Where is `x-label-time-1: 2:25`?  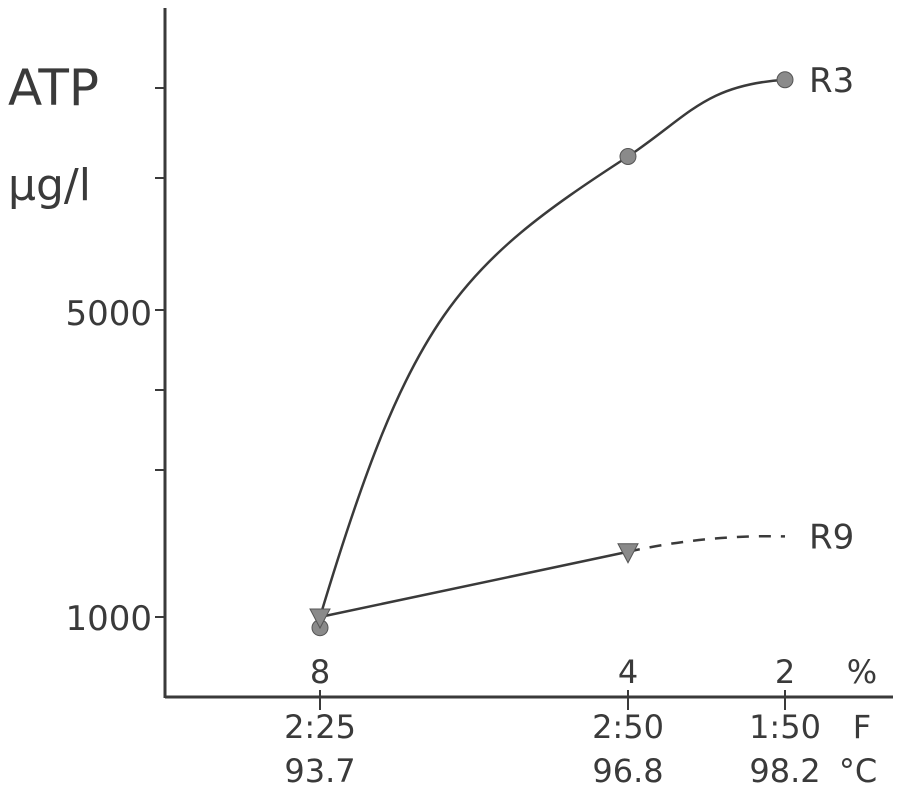 x-label-time-1: 2:25 is located at coordinates (320, 727).